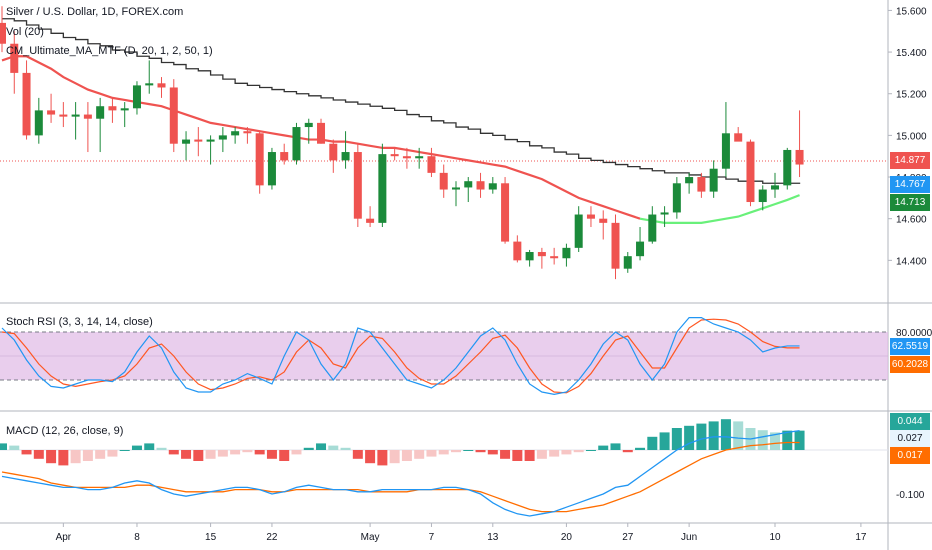  I want to click on symbol-title: Silver / U.S. Dollar, 1D, FOREX.com, so click(95, 12).